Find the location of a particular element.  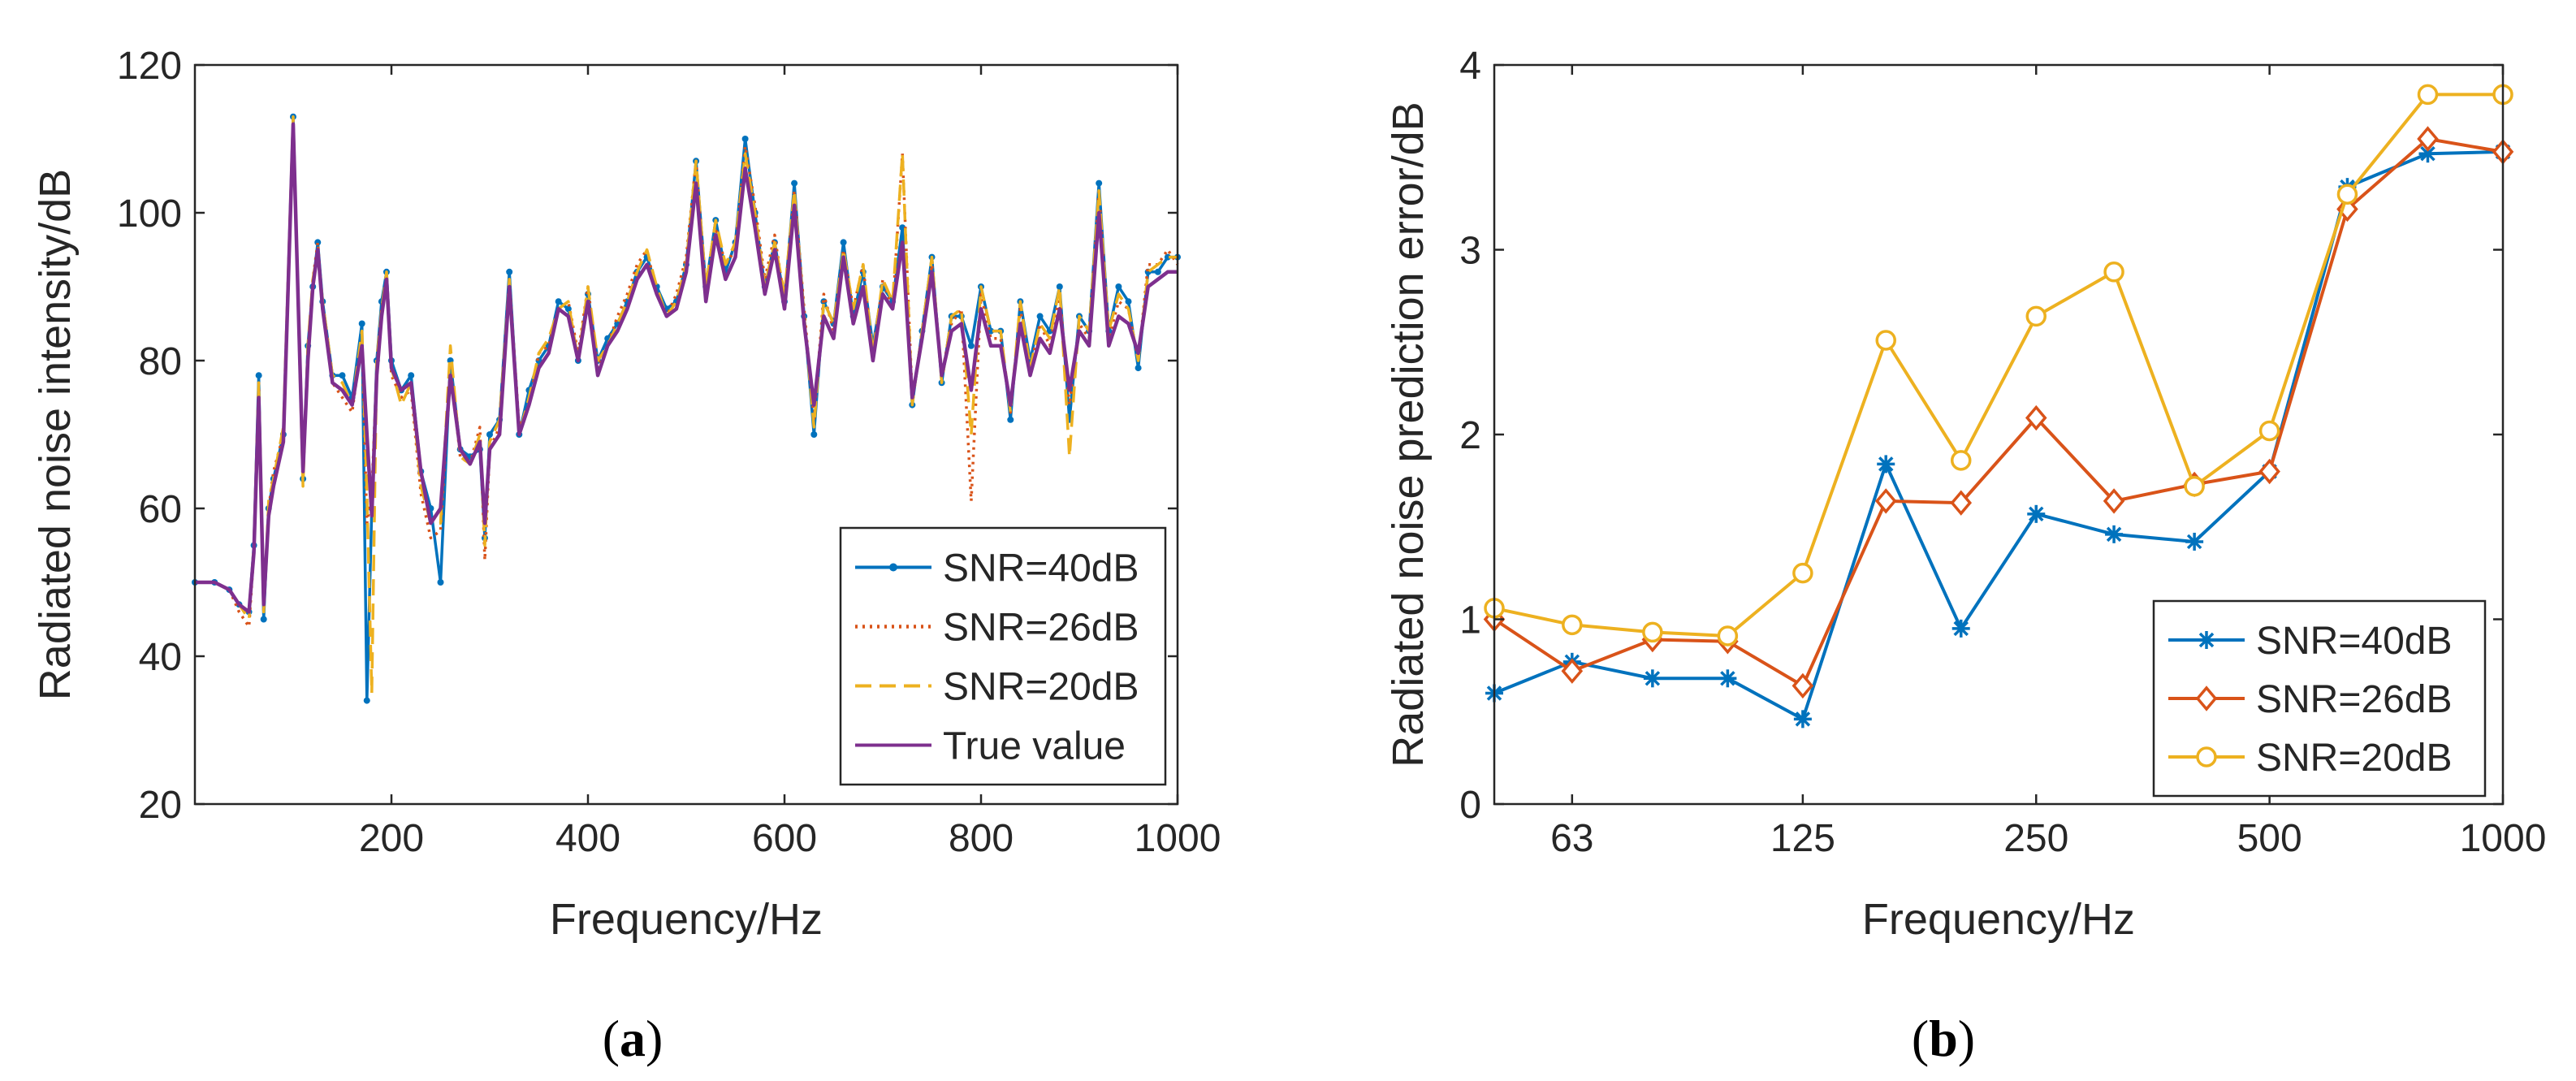

panel-label-a: (a) is located at coordinates (633, 1038).